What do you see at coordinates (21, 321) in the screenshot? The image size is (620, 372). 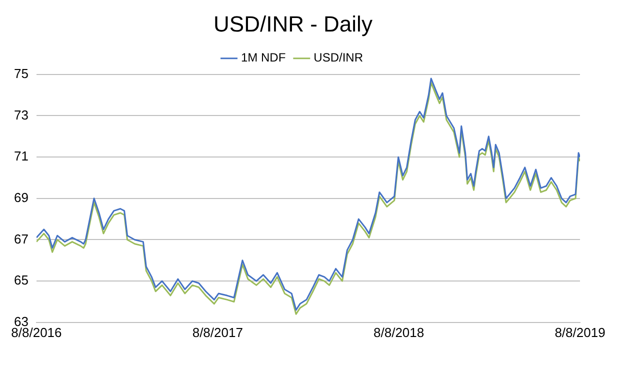 I see `y-tick-label: 63` at bounding box center [21, 321].